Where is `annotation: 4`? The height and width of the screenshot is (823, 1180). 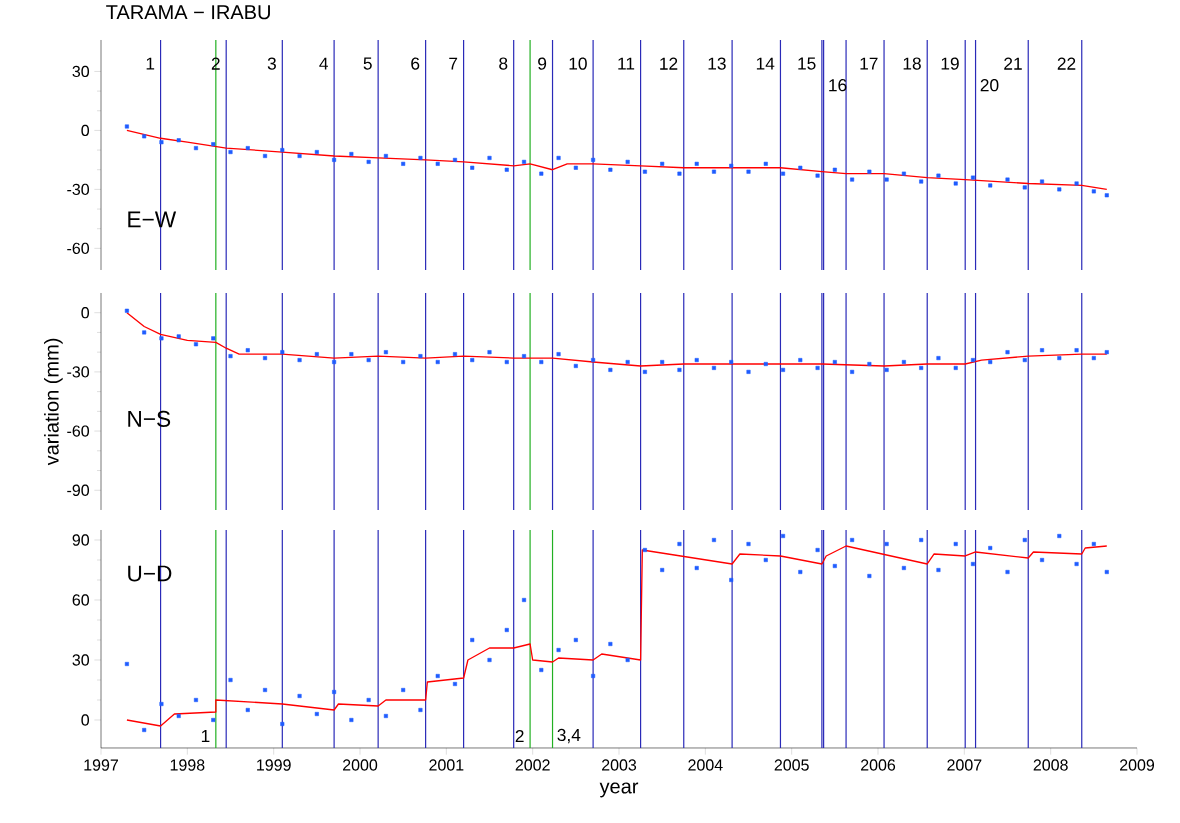 annotation: 4 is located at coordinates (324, 63).